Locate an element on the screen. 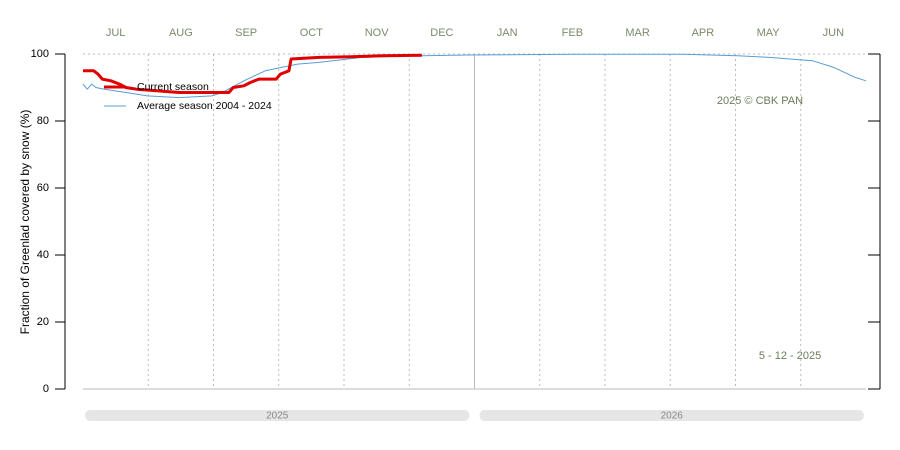  month-label: MAY is located at coordinates (769, 33).